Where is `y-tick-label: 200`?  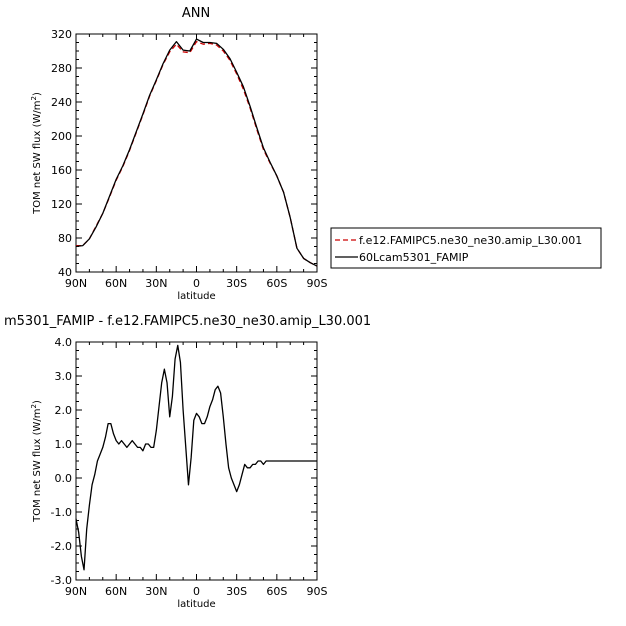
y-tick-label: 200 is located at coordinates (61, 136).